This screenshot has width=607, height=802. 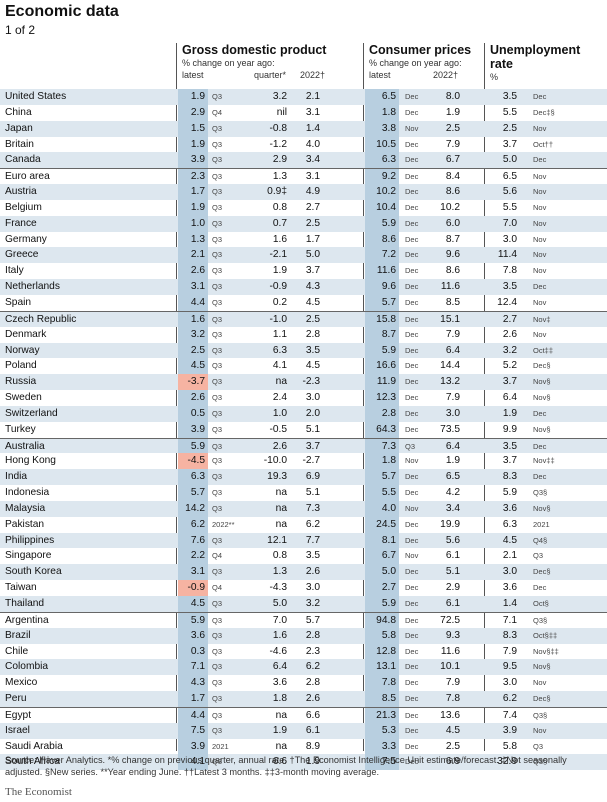 What do you see at coordinates (509, 413) in the screenshot?
I see `unemployment-value: 1.9` at bounding box center [509, 413].